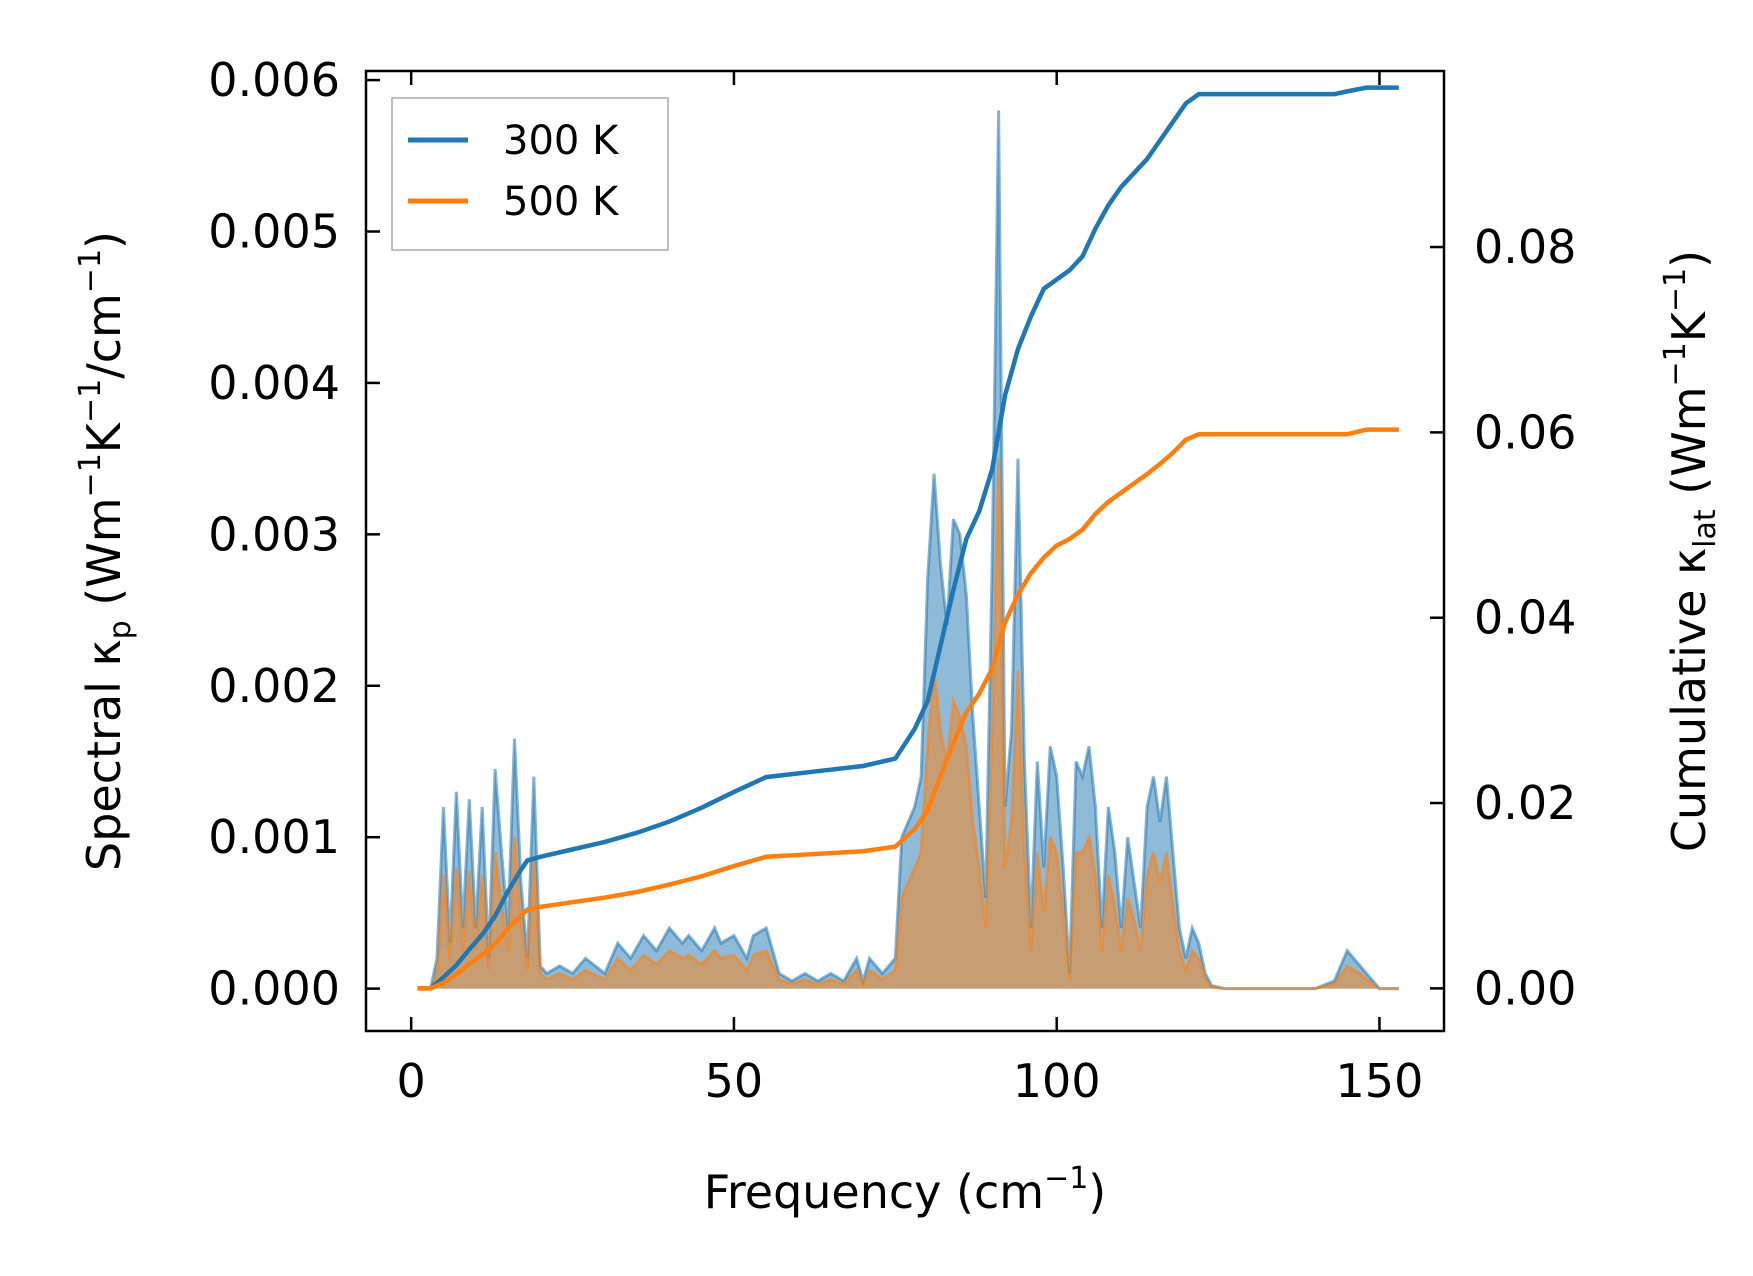  Describe the element at coordinates (90, 475) in the screenshot. I see `yl-sup1: −1` at that location.